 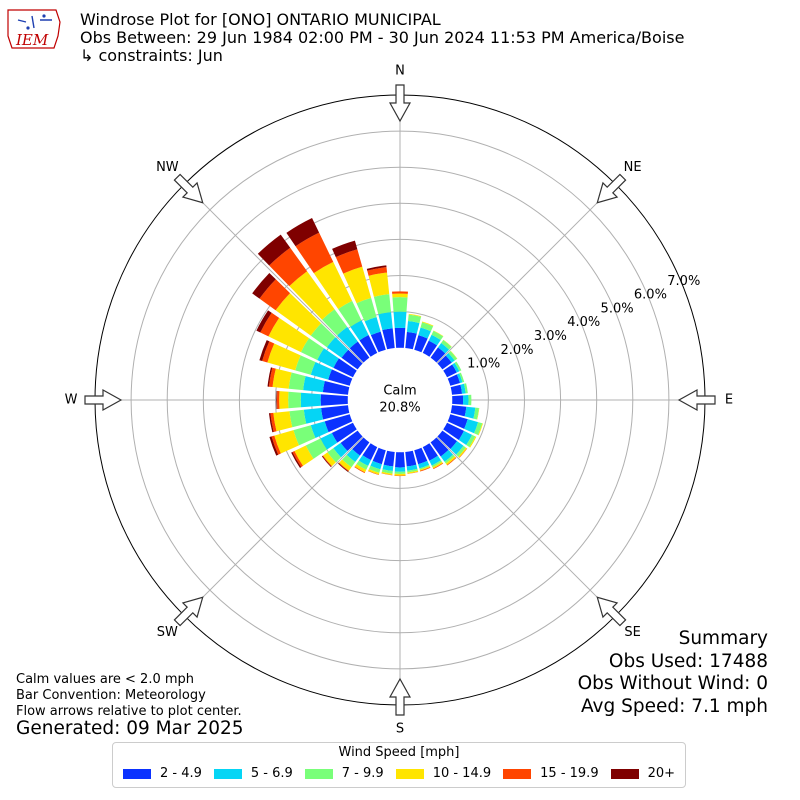 What do you see at coordinates (729, 400) in the screenshot?
I see `compass-label: E` at bounding box center [729, 400].